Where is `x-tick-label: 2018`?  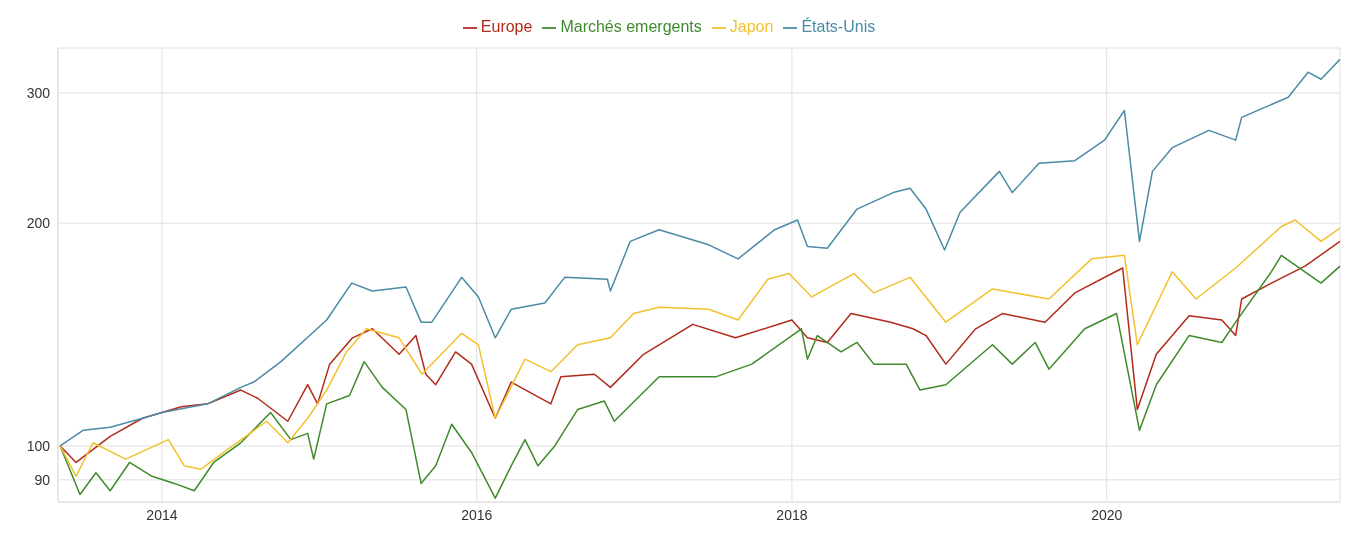 x-tick-label: 2018 is located at coordinates (792, 514).